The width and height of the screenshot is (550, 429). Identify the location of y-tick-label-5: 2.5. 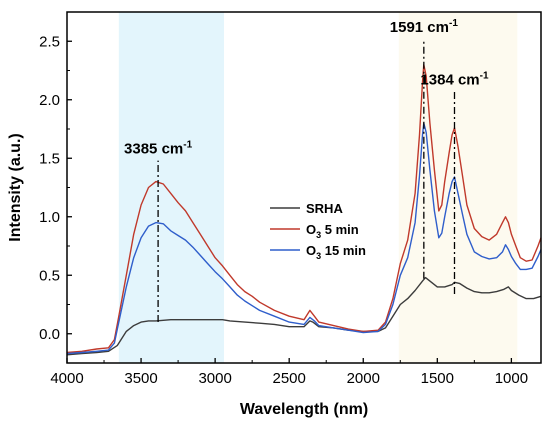
(49, 41).